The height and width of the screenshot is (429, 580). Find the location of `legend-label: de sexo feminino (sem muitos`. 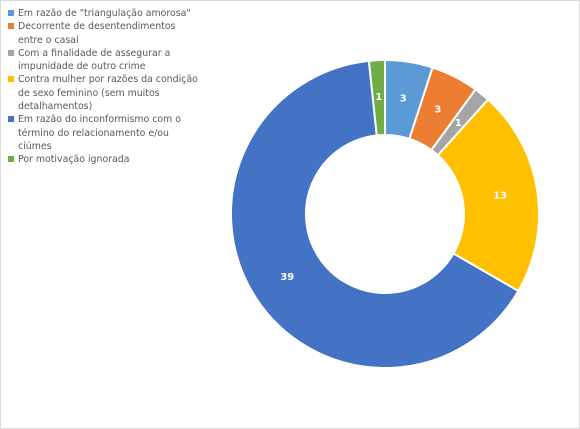

legend-label: de sexo feminino (sem muitos is located at coordinates (89, 93).